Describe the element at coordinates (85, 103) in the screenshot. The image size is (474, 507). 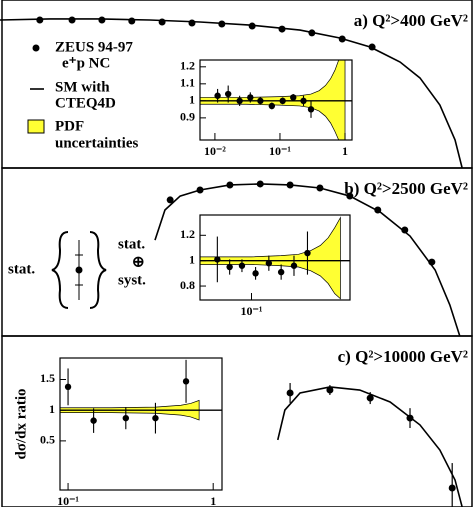
I see `legend-text: CTEQ4D` at that location.